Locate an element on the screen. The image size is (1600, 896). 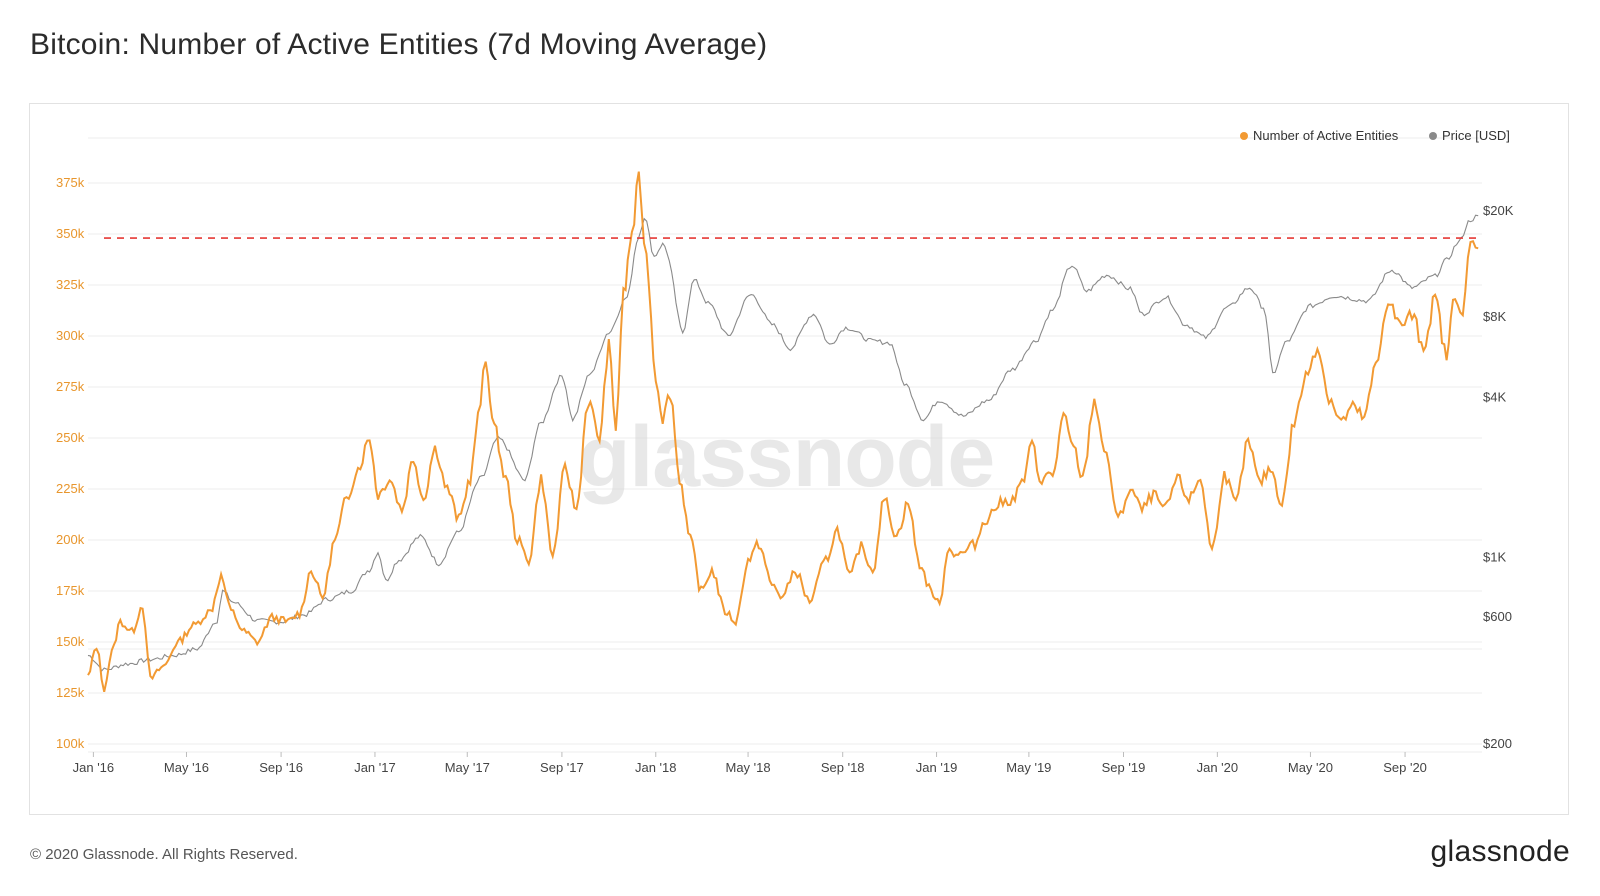
left-tick-label: 125k is located at coordinates (70, 692).